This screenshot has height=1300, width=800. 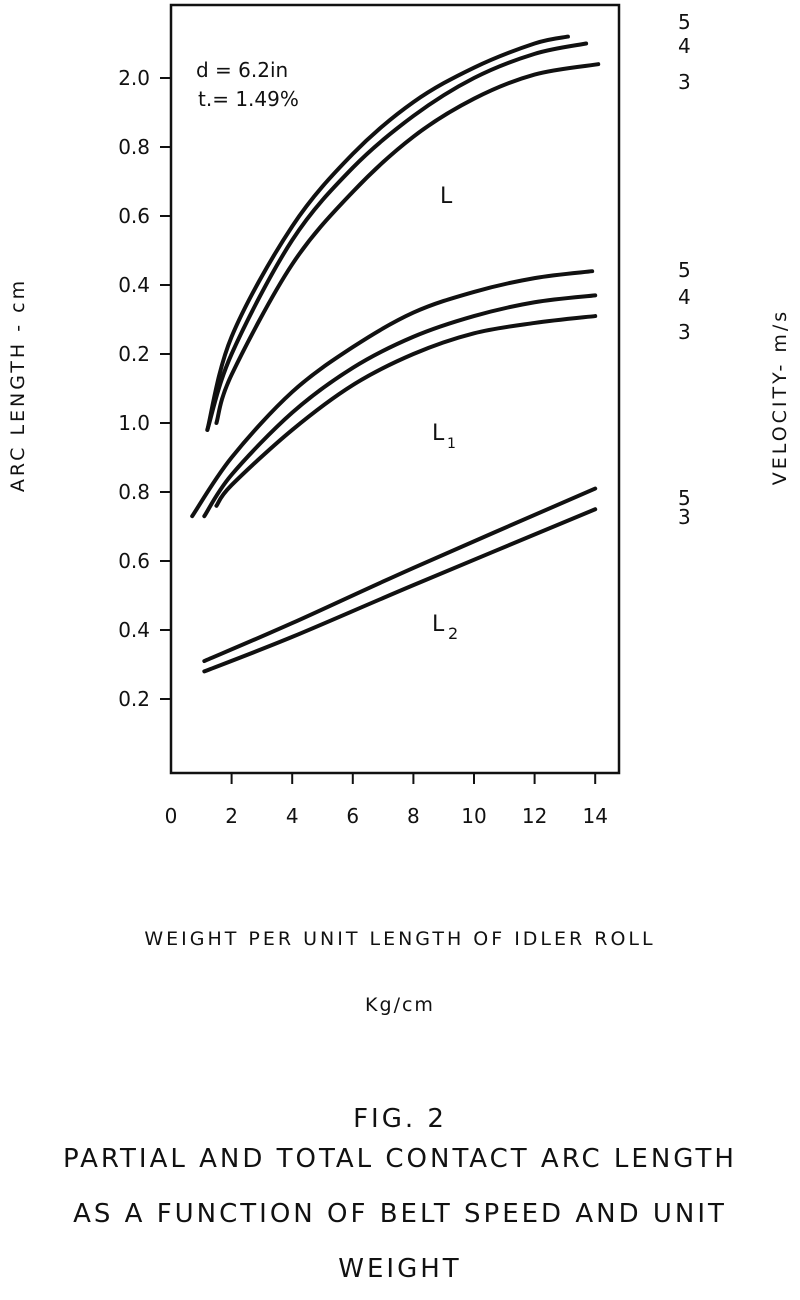 I want to click on curve-L-v5, so click(x=387, y=233).